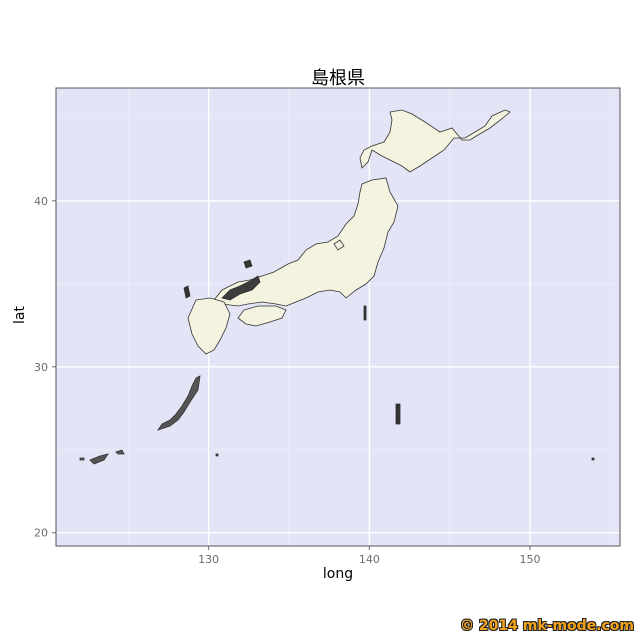 This screenshot has height=640, width=640. Describe the element at coordinates (99, 459) in the screenshot. I see `yaeyama-islands` at that location.